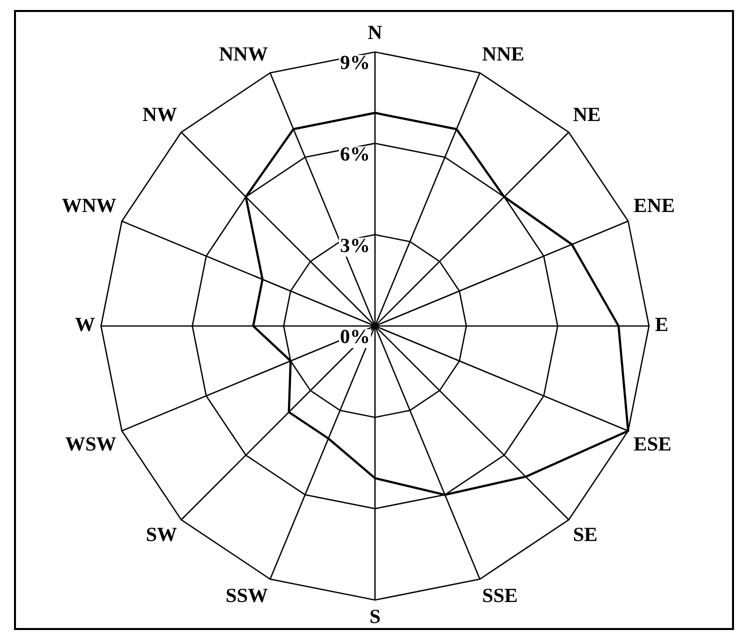 The height and width of the screenshot is (643, 751). What do you see at coordinates (89, 206) in the screenshot?
I see `spoke-label: WNW` at bounding box center [89, 206].